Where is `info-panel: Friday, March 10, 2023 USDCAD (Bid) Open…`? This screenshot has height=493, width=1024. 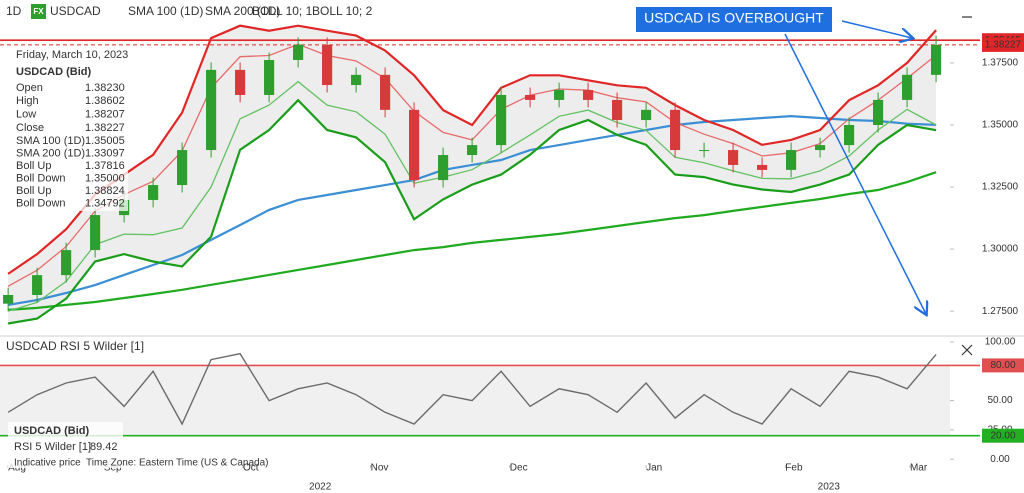 info-panel: Friday, March 10, 2023 USDCAD (Bid) Open… is located at coordinates (72, 129).